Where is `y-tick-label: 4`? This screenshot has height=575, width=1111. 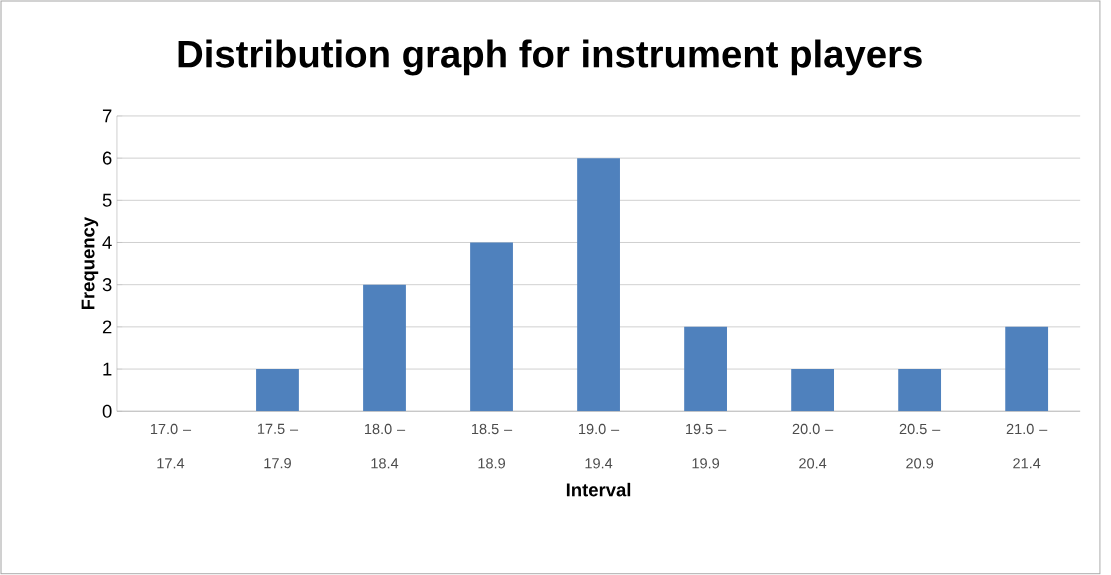 y-tick-label: 4 is located at coordinates (107, 242).